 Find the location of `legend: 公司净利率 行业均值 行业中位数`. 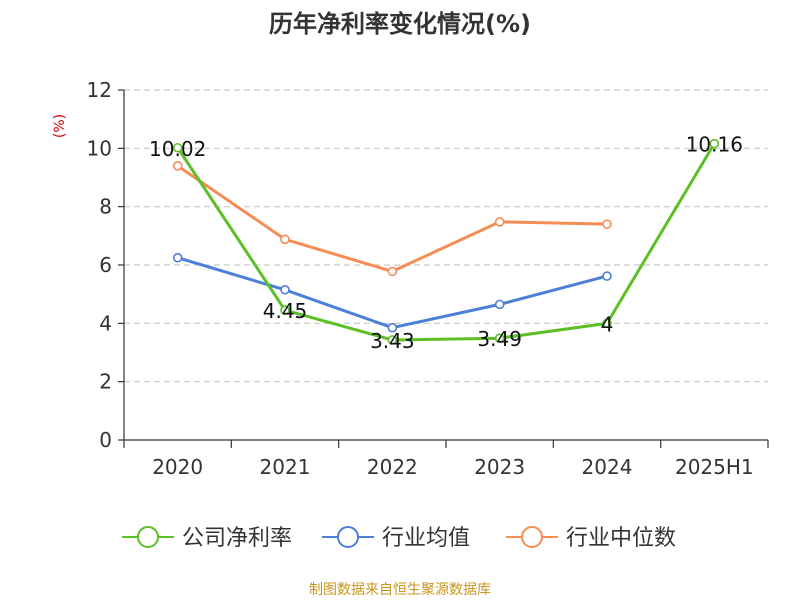

legend: 公司净利率 行业均值 行业中位数 is located at coordinates (399, 538).